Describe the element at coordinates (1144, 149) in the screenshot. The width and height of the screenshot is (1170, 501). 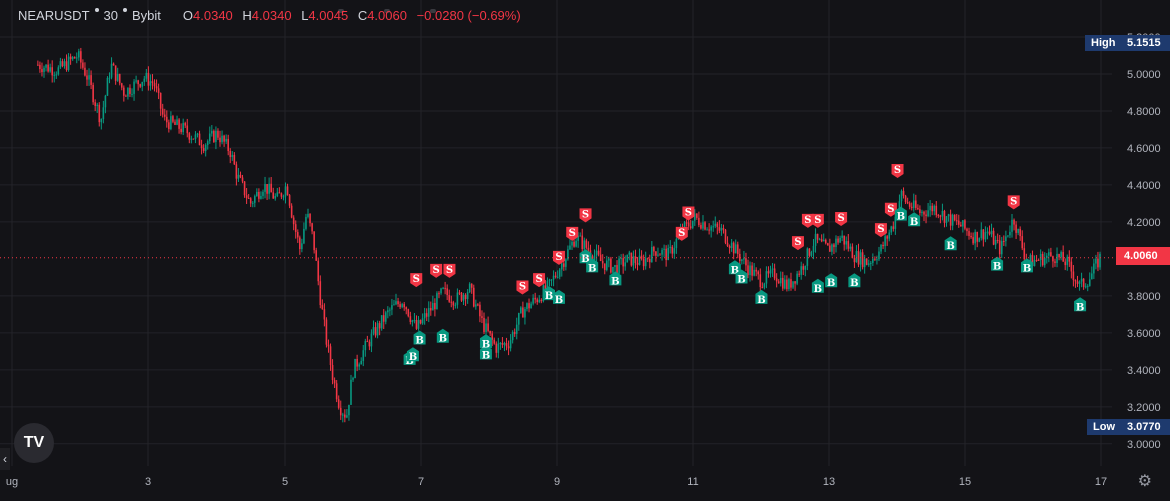
I see `price-tick-label: 4.6000` at that location.